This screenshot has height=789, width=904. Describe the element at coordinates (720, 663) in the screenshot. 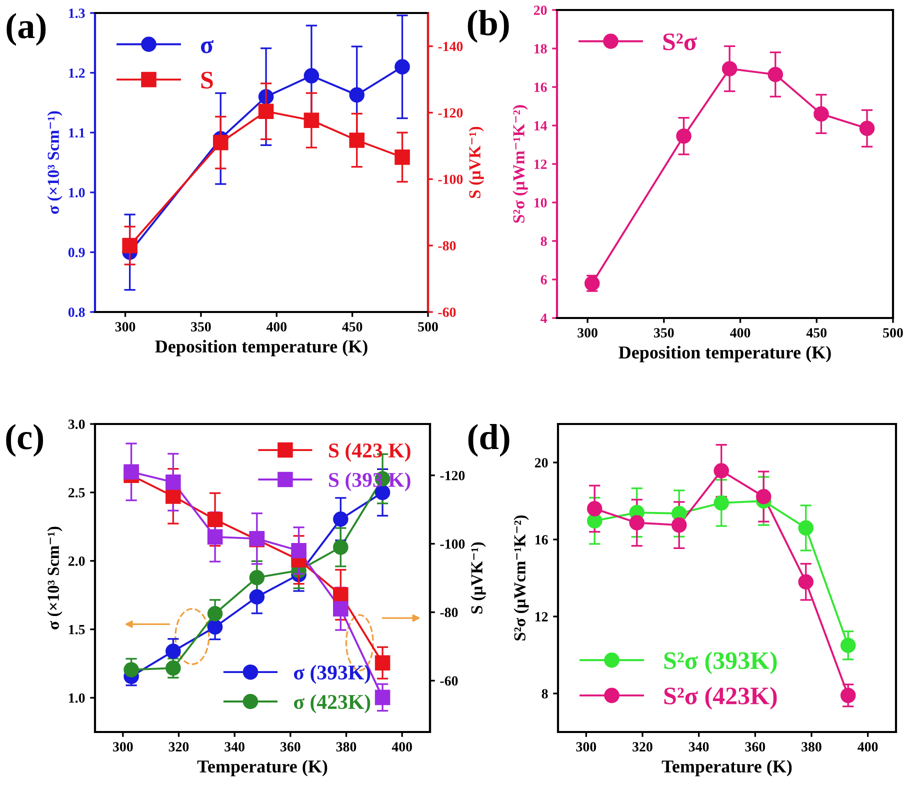

I see `legend-label: S²σ (393K)` at that location.